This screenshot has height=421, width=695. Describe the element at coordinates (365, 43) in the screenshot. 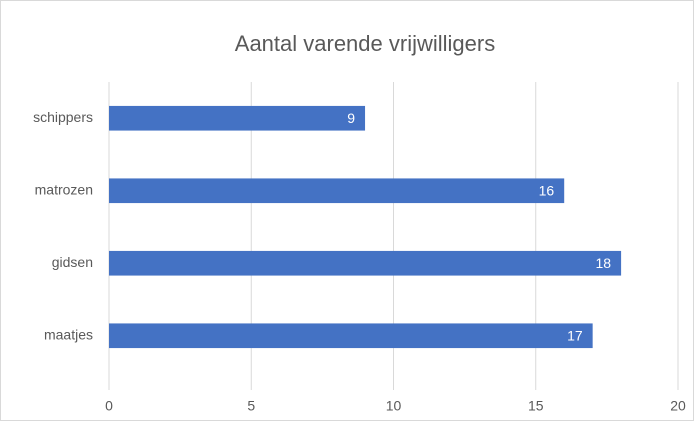

I see `chart-title: Aantal varende vrijwilligers` at that location.